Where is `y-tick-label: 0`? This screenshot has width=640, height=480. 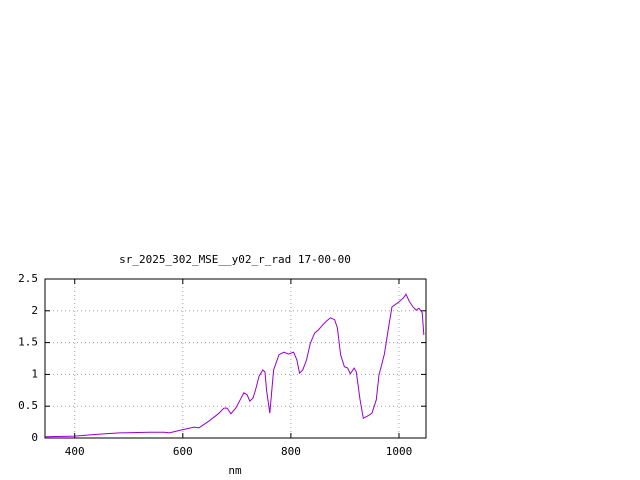 y-tick-label: 0 is located at coordinates (34, 437).